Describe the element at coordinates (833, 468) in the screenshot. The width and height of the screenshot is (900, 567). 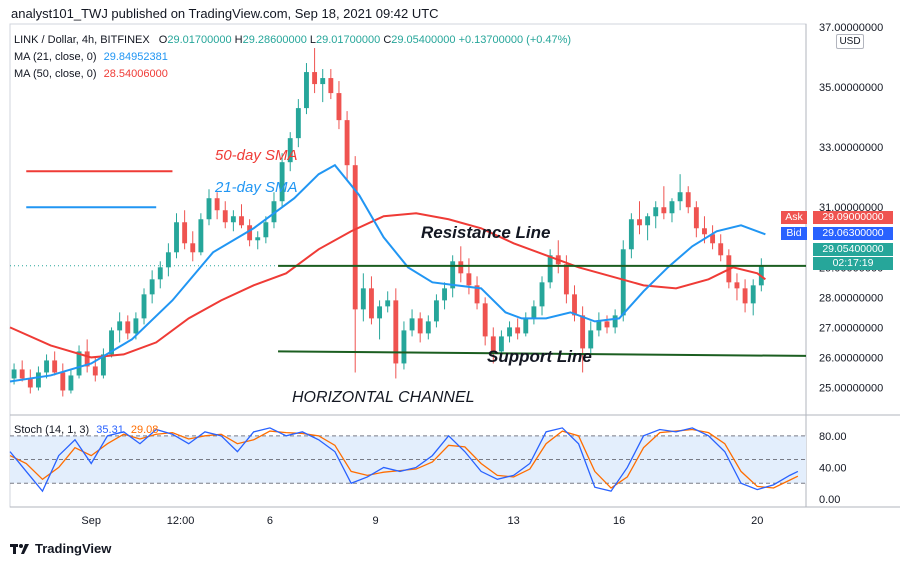
I see `stoch-tick-label-1: 40.00` at that location.